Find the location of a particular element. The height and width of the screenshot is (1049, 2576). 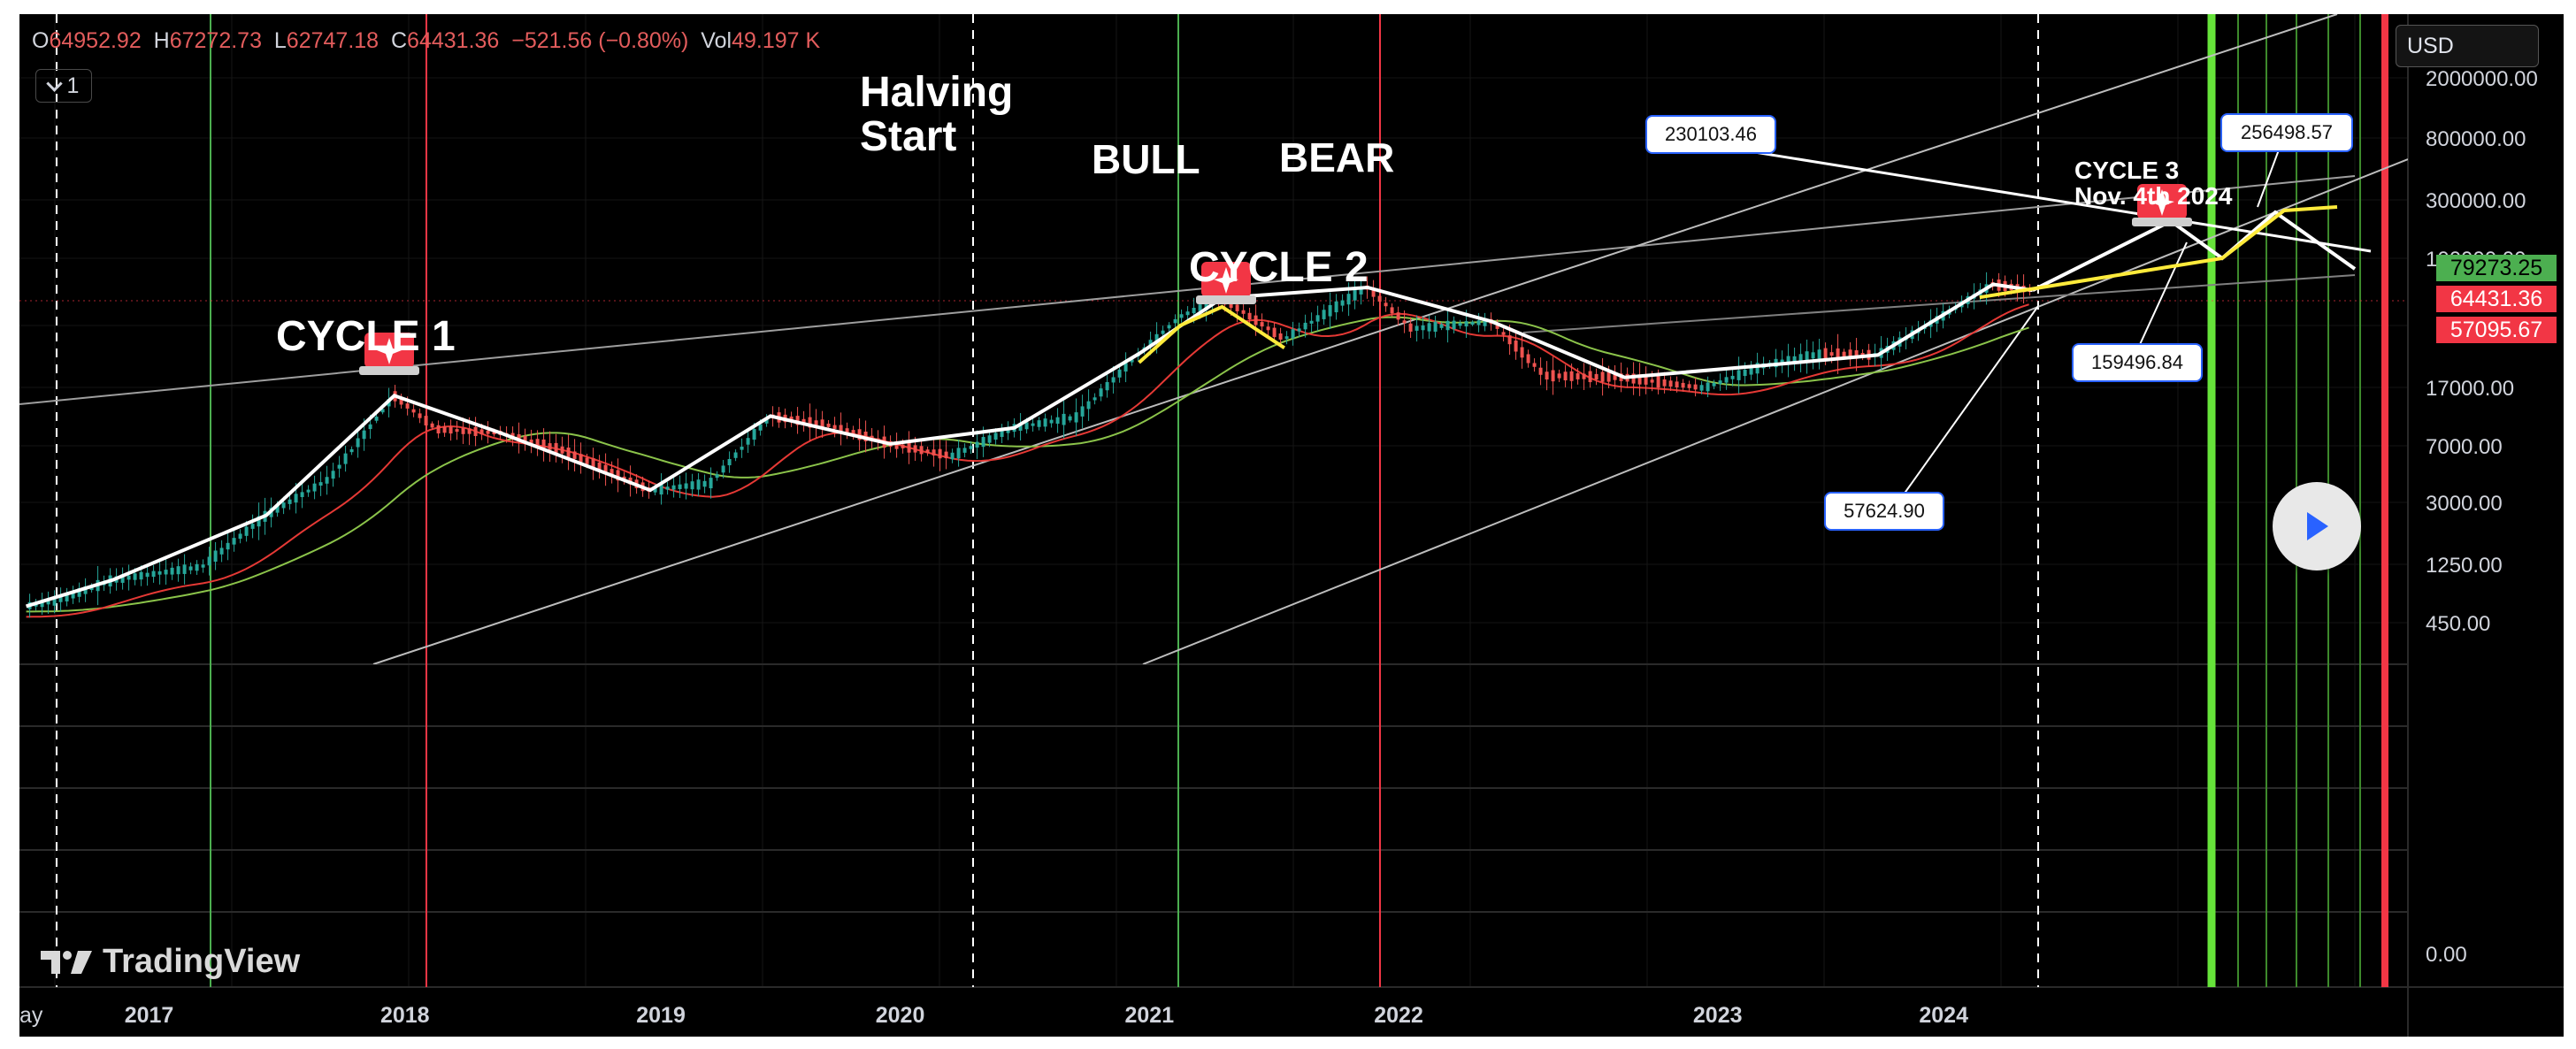

projection-yellow is located at coordinates (2158, 252).